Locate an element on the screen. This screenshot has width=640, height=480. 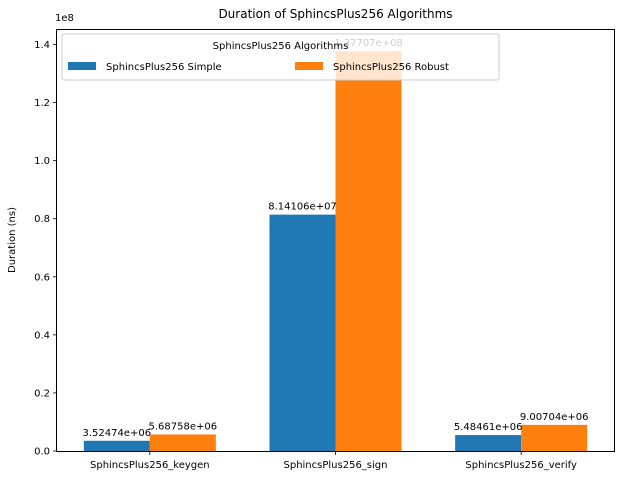
y-axis-offset-text: 1e8 is located at coordinates (64, 18).